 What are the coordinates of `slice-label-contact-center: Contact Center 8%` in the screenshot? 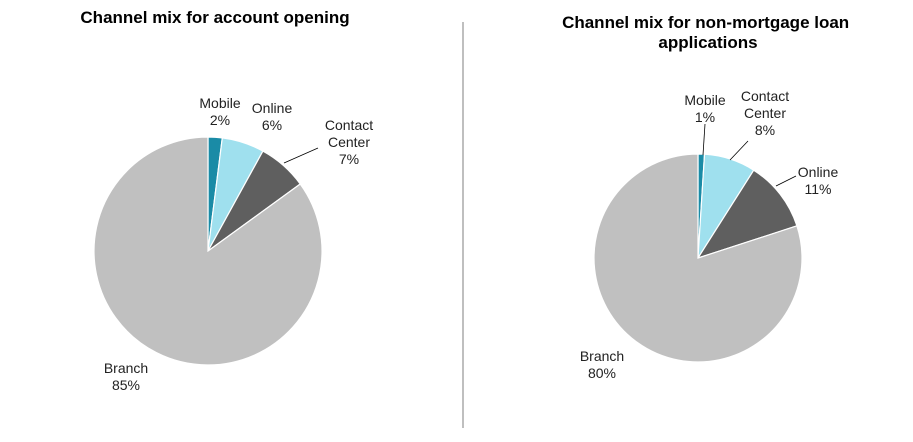 It's located at (765, 113).